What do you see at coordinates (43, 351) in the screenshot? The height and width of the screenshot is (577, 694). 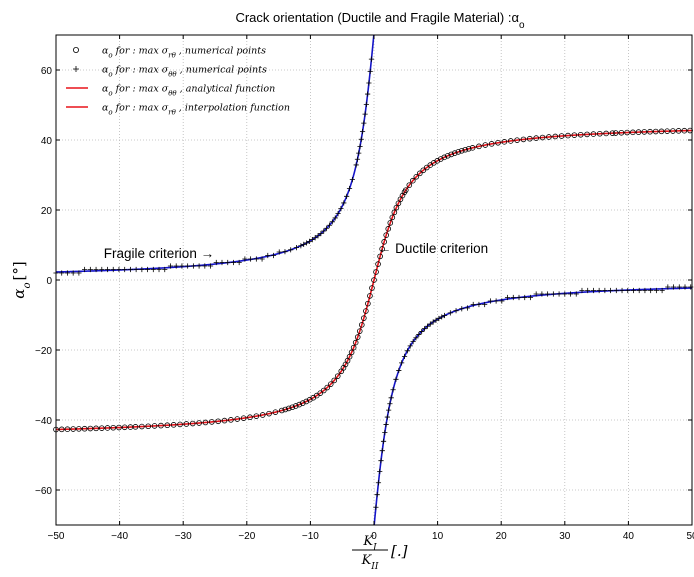 I see `y-tick-label: −20` at bounding box center [43, 351].